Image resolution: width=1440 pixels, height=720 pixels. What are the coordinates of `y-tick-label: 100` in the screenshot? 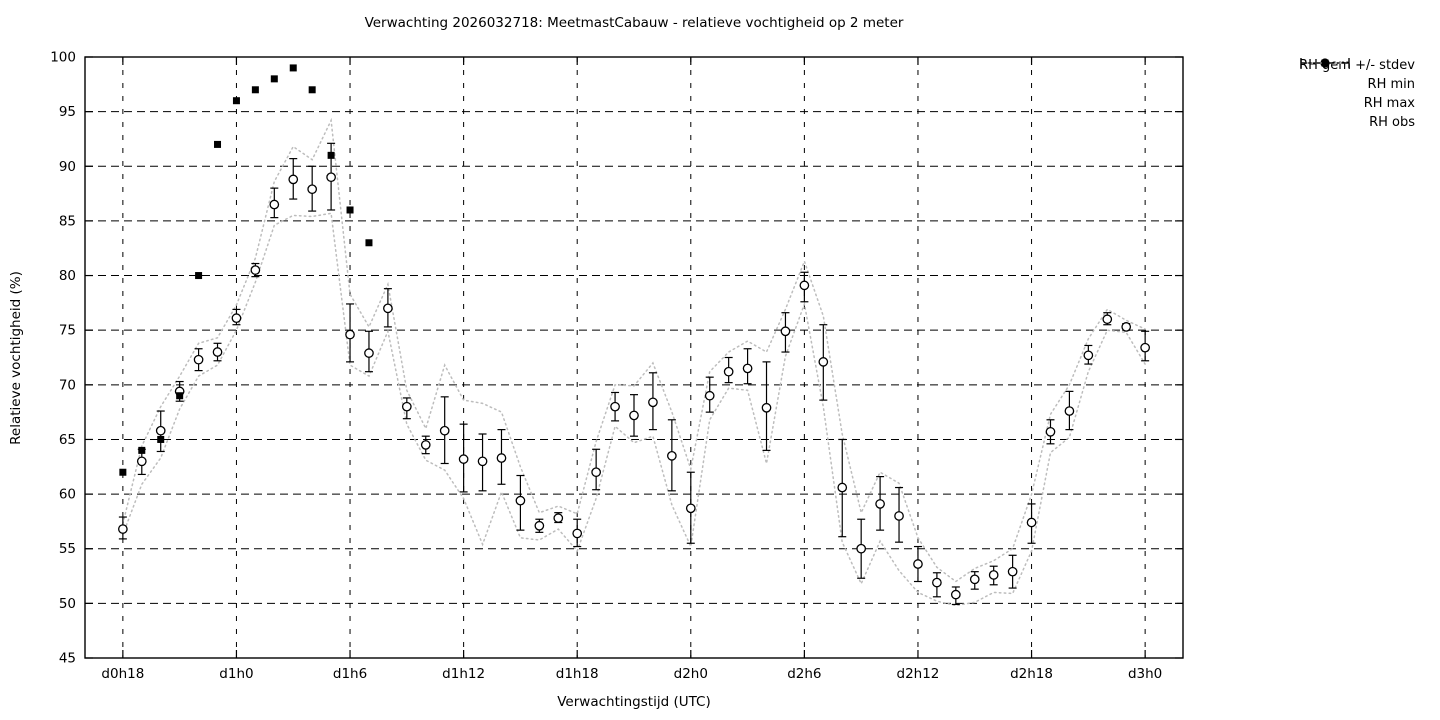 It's located at (63, 58).